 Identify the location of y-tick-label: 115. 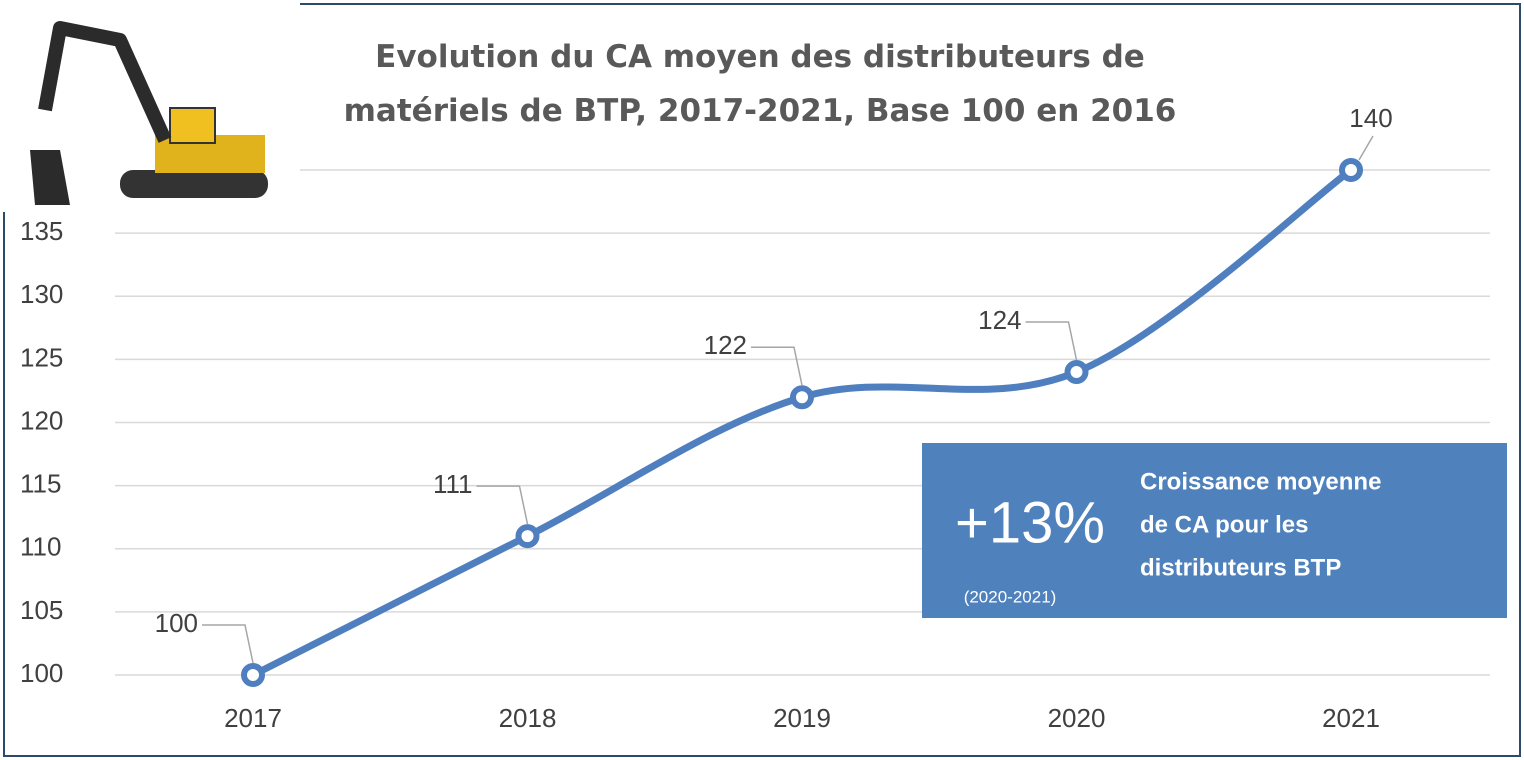
(40, 484).